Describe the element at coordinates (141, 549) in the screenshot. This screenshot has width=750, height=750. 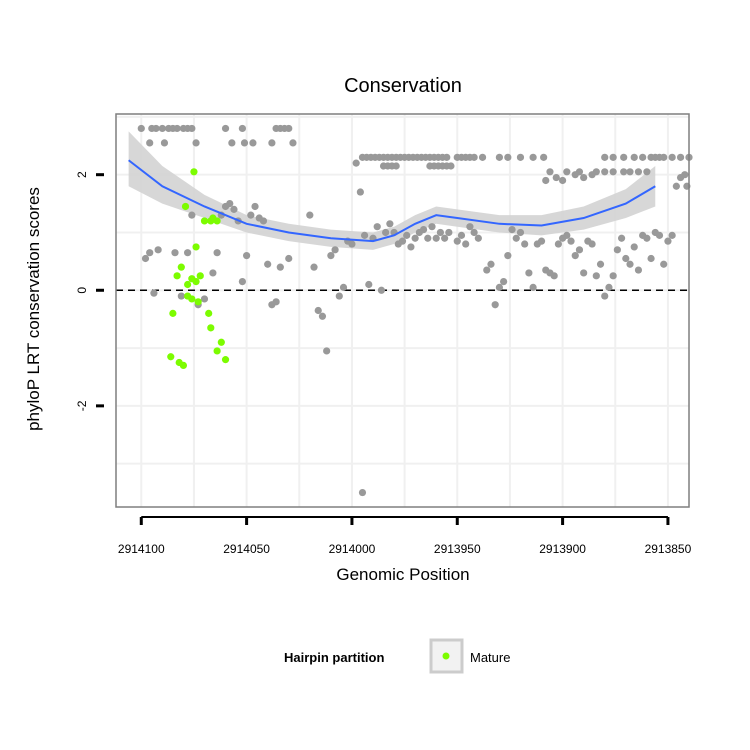
I see `x-tick-label: 2914100` at that location.